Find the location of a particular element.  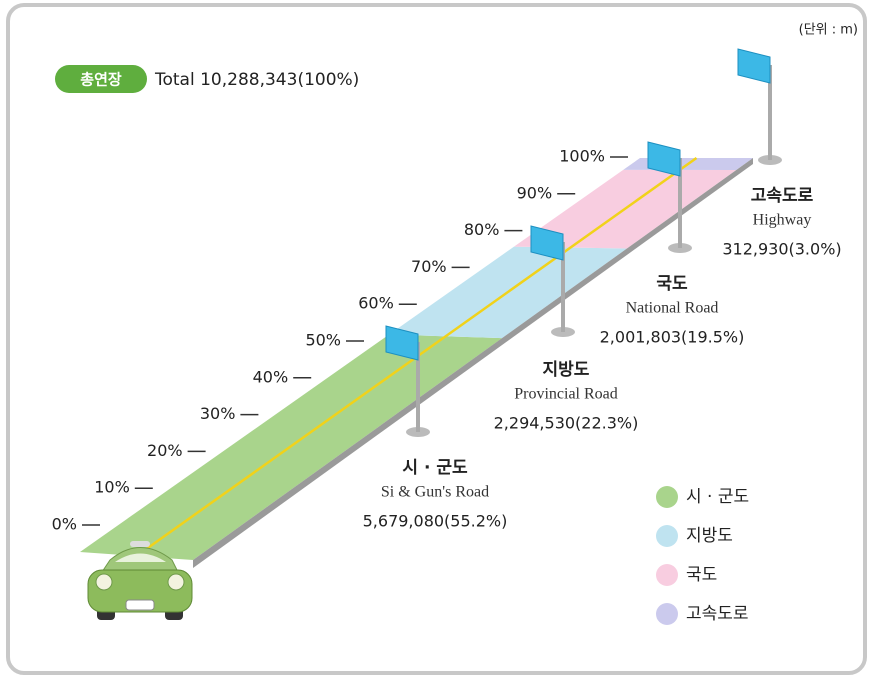

y-tick-label: 50% is located at coordinates (323, 340).